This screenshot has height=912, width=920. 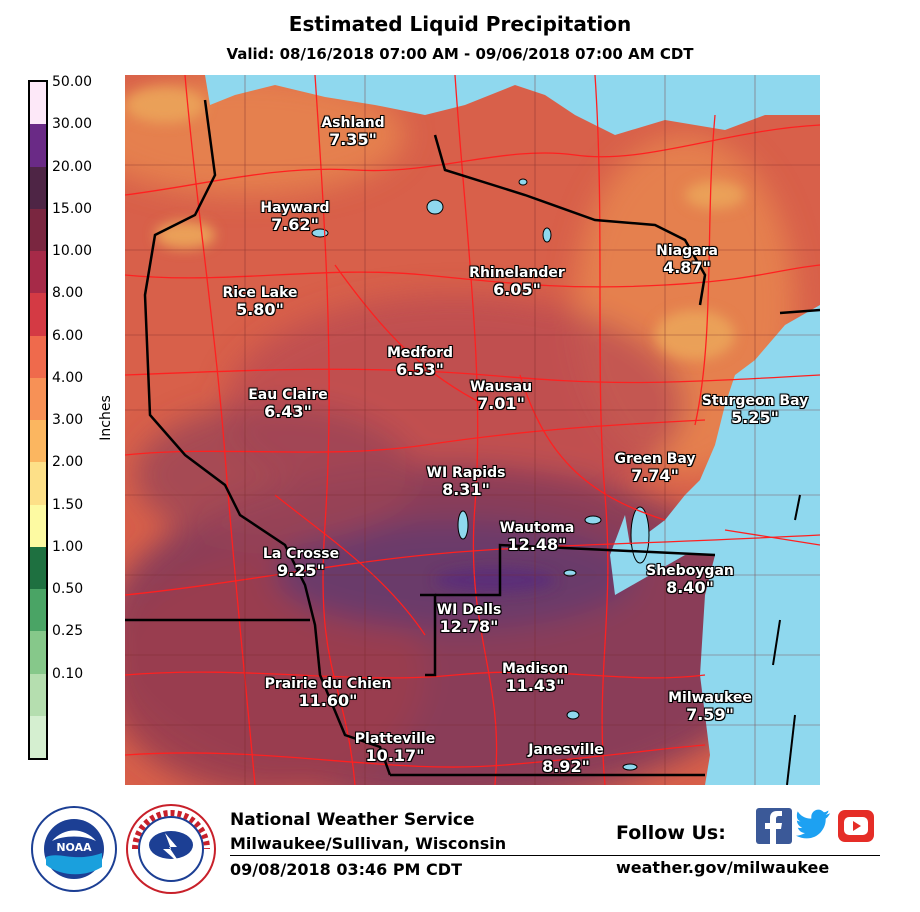 What do you see at coordinates (171, 849) in the screenshot?
I see `nws-logo` at bounding box center [171, 849].